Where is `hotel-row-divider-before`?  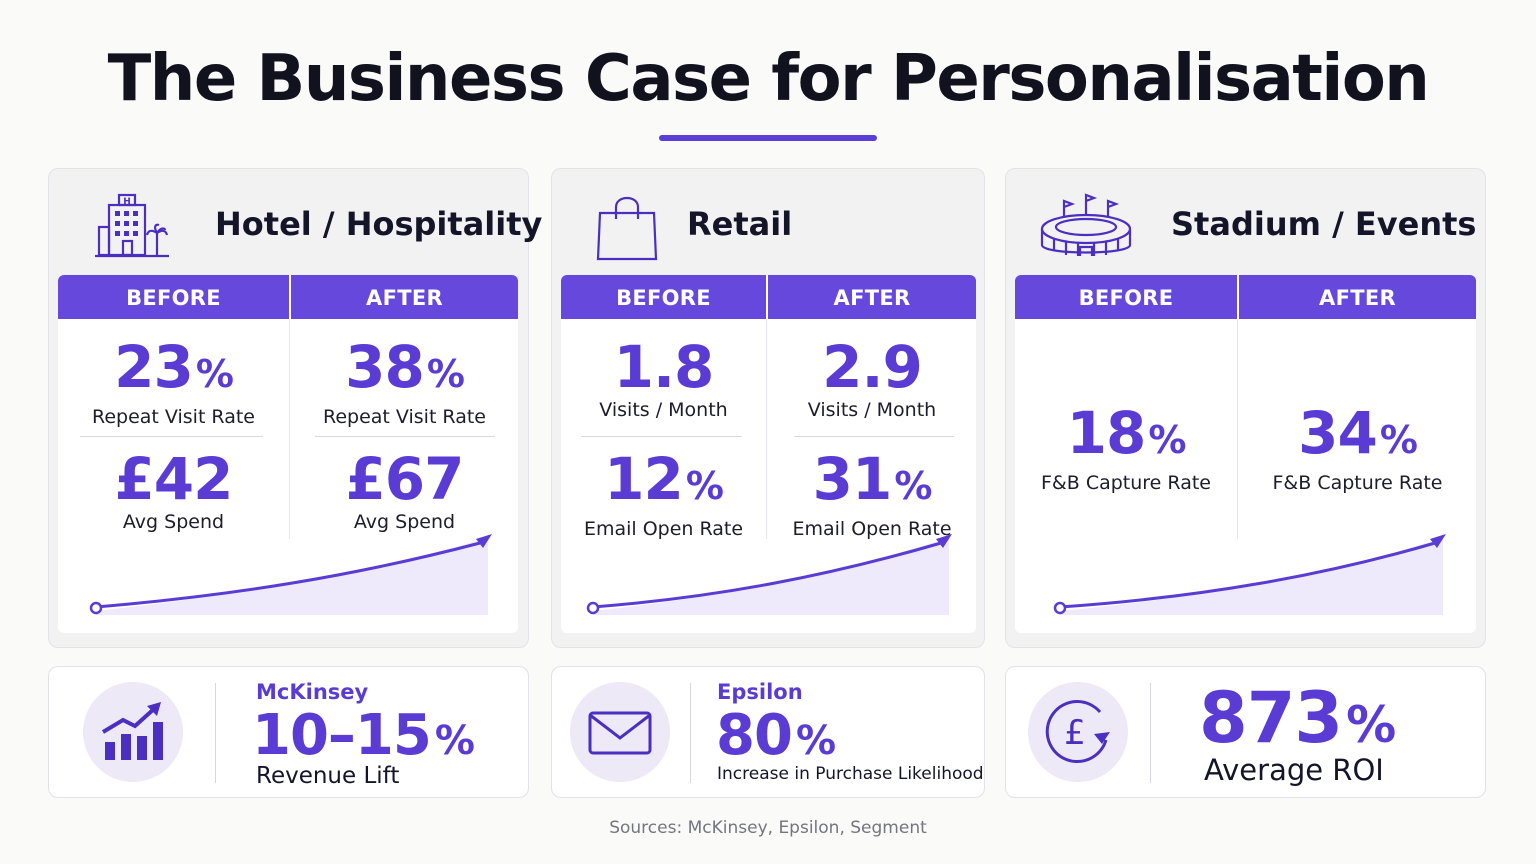 hotel-row-divider-before is located at coordinates (171, 436).